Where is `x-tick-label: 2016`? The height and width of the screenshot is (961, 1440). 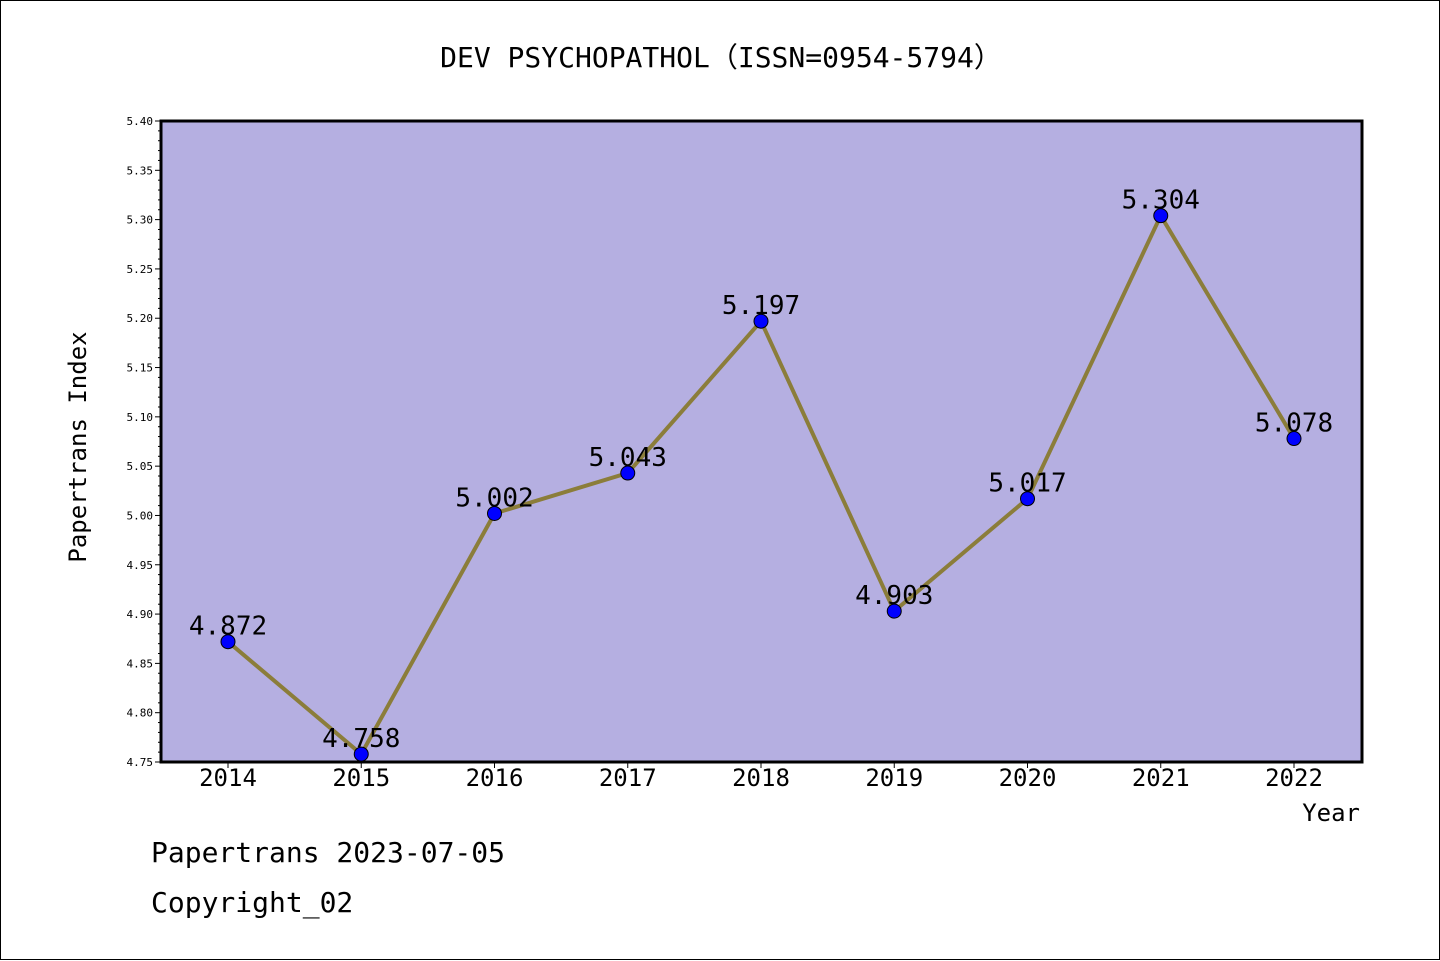
x-tick-label: 2016 is located at coordinates (495, 778).